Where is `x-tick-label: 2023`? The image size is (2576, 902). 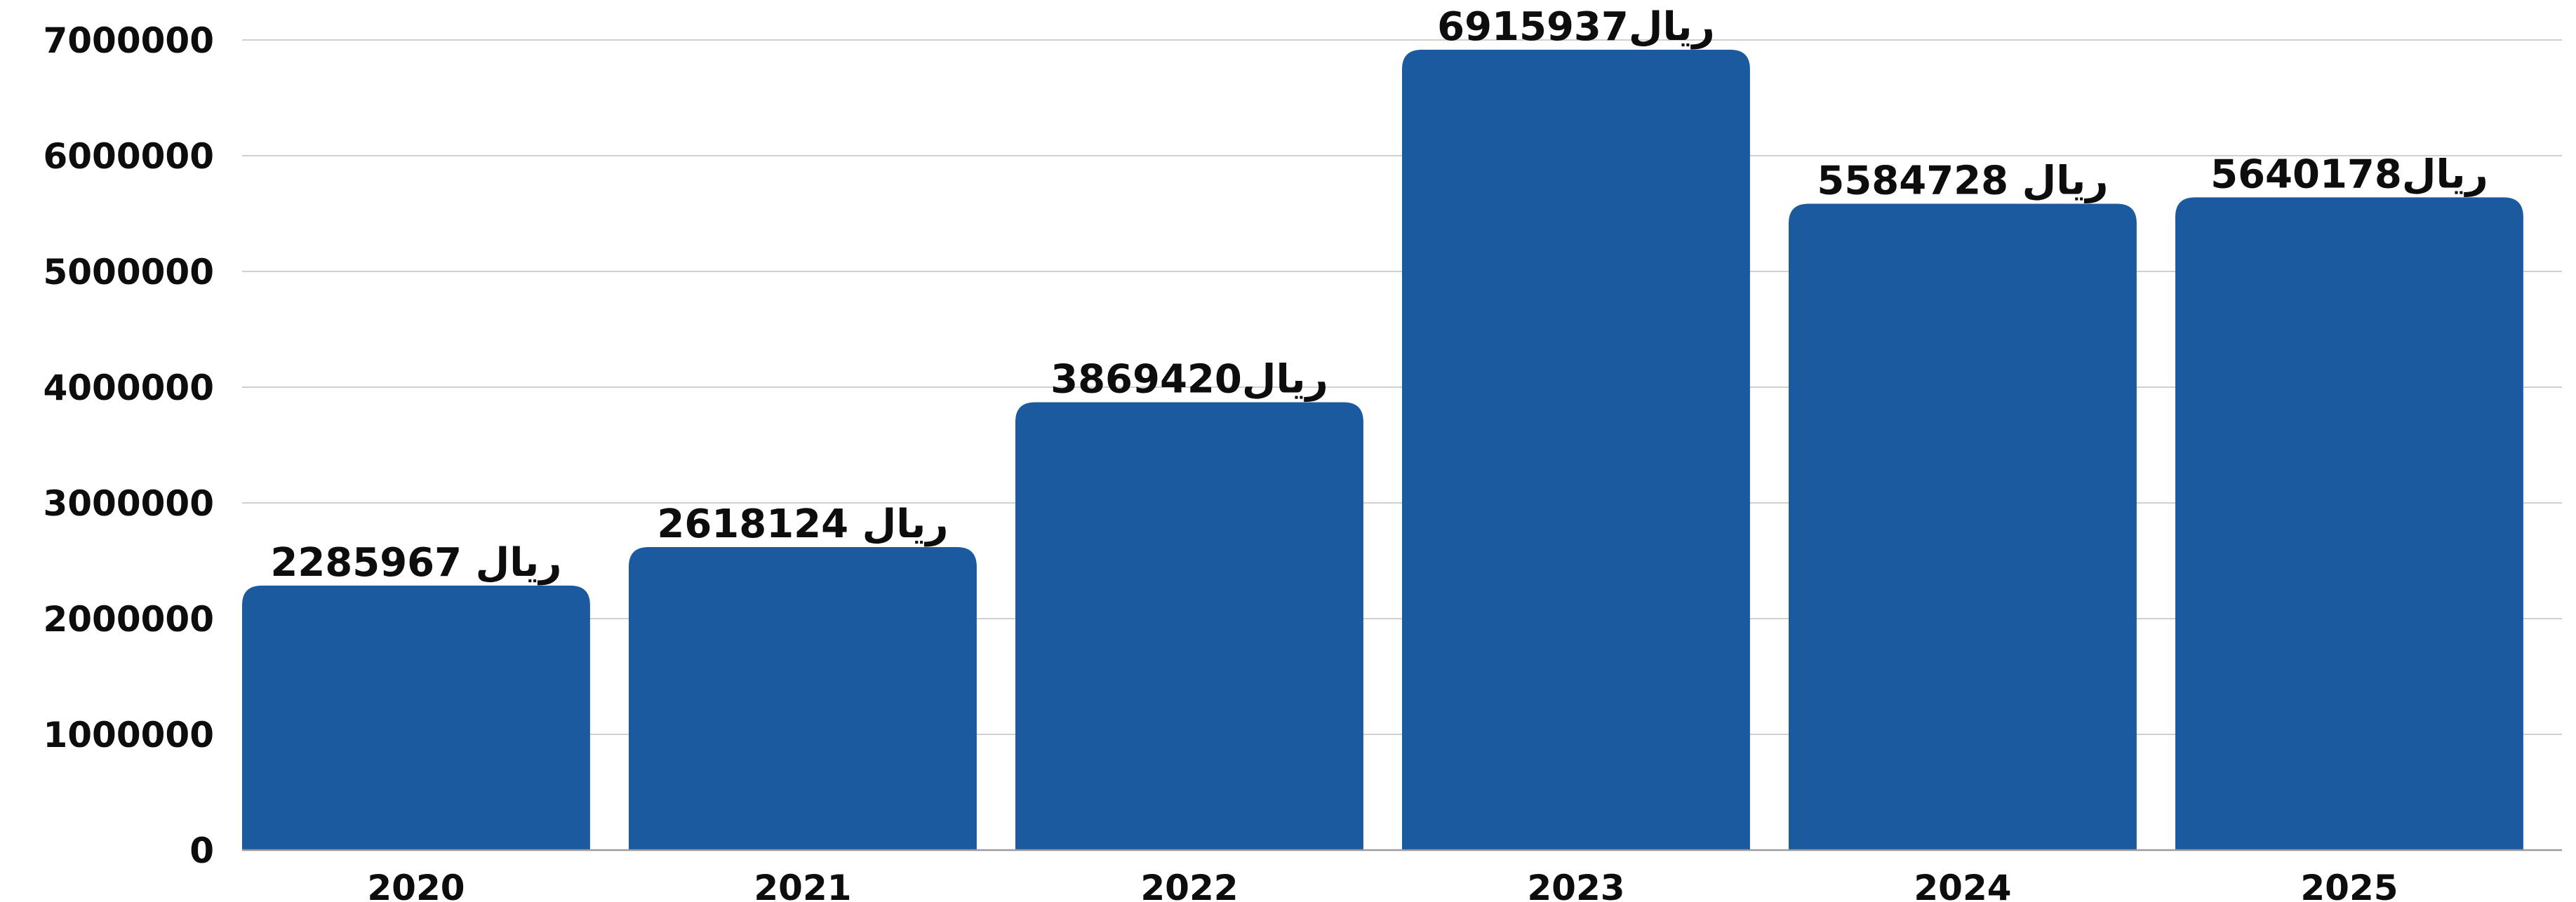
x-tick-label: 2023 is located at coordinates (1576, 885).